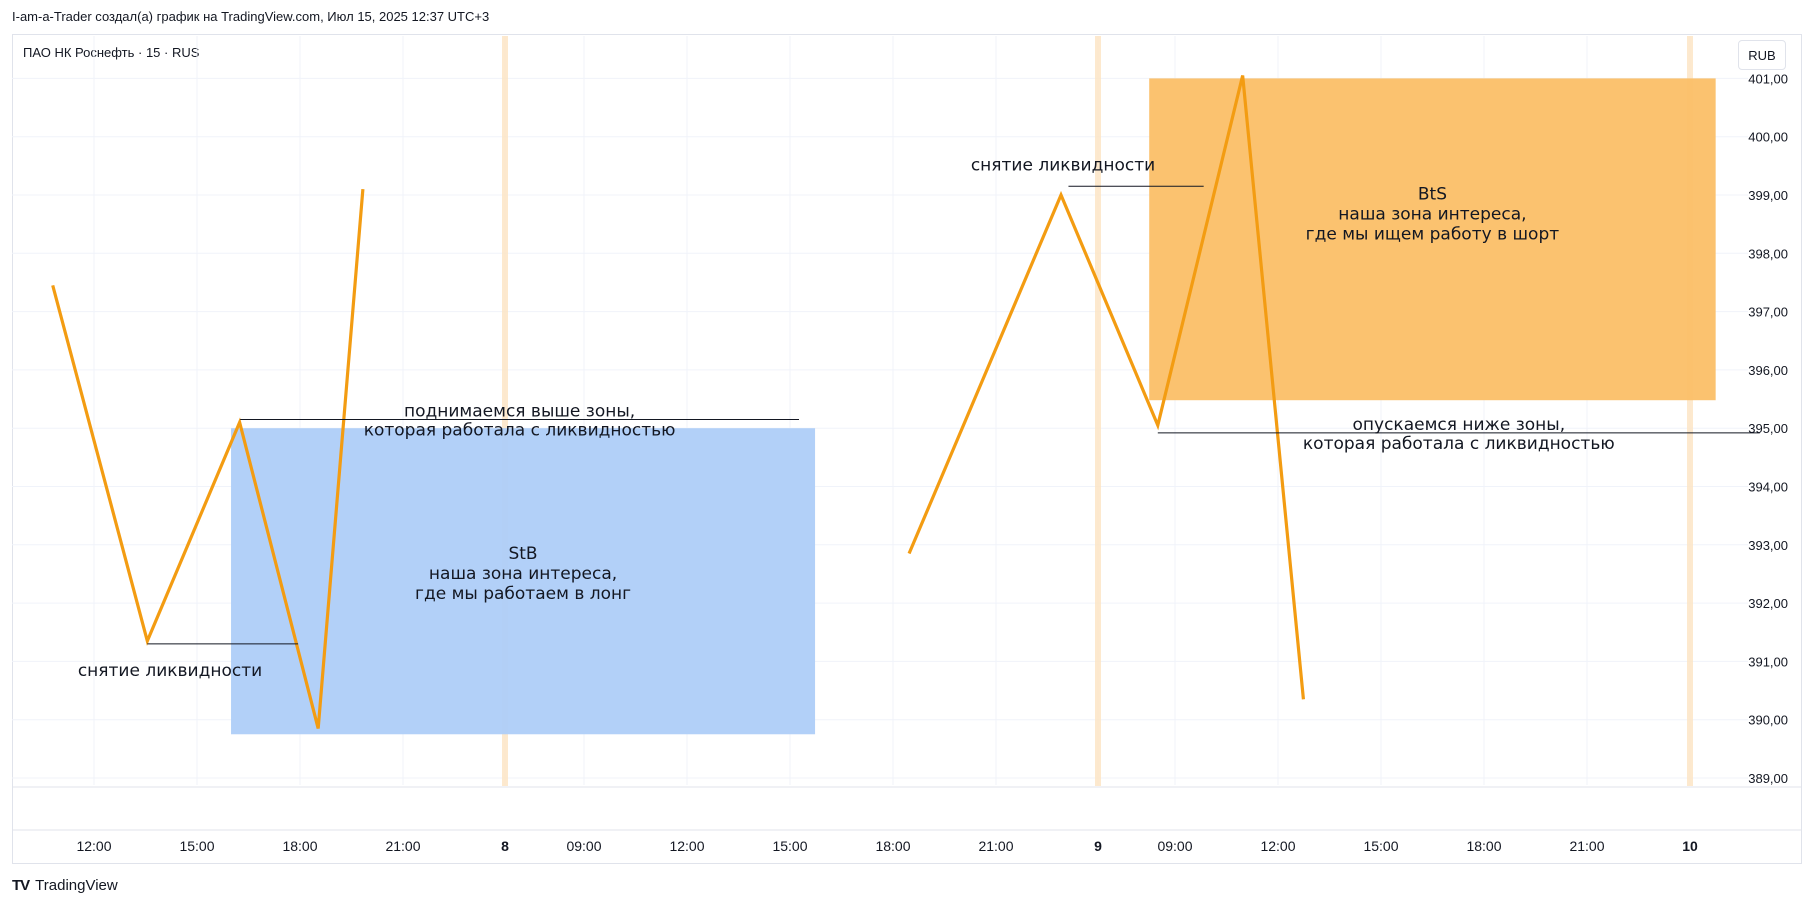  Describe the element at coordinates (1768, 370) in the screenshot. I see `y-tick-label: 396,00` at that location.